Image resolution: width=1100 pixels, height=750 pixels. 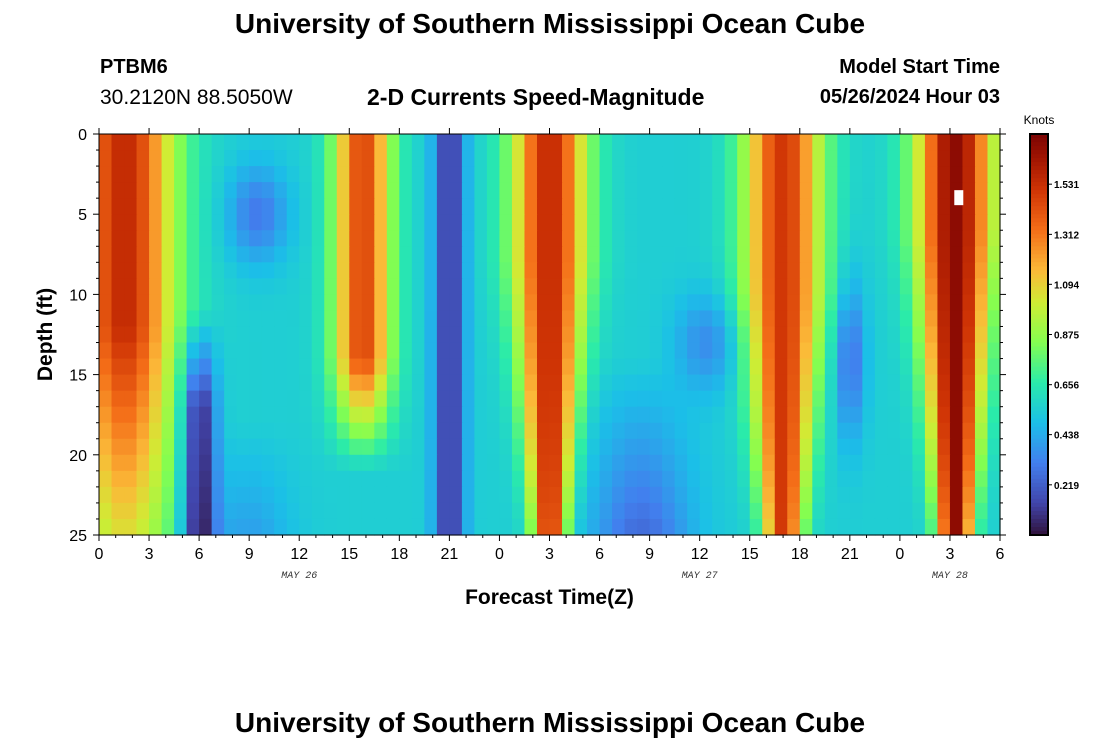 I want to click on colorbar-label: Knots, so click(x=1039, y=120).